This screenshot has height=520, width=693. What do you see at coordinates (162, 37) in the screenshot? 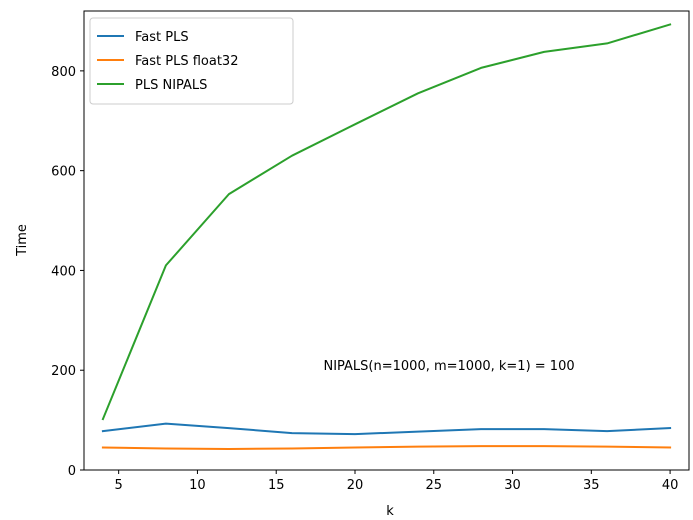
I see `legend-label-0: Fast PLS` at bounding box center [162, 37].